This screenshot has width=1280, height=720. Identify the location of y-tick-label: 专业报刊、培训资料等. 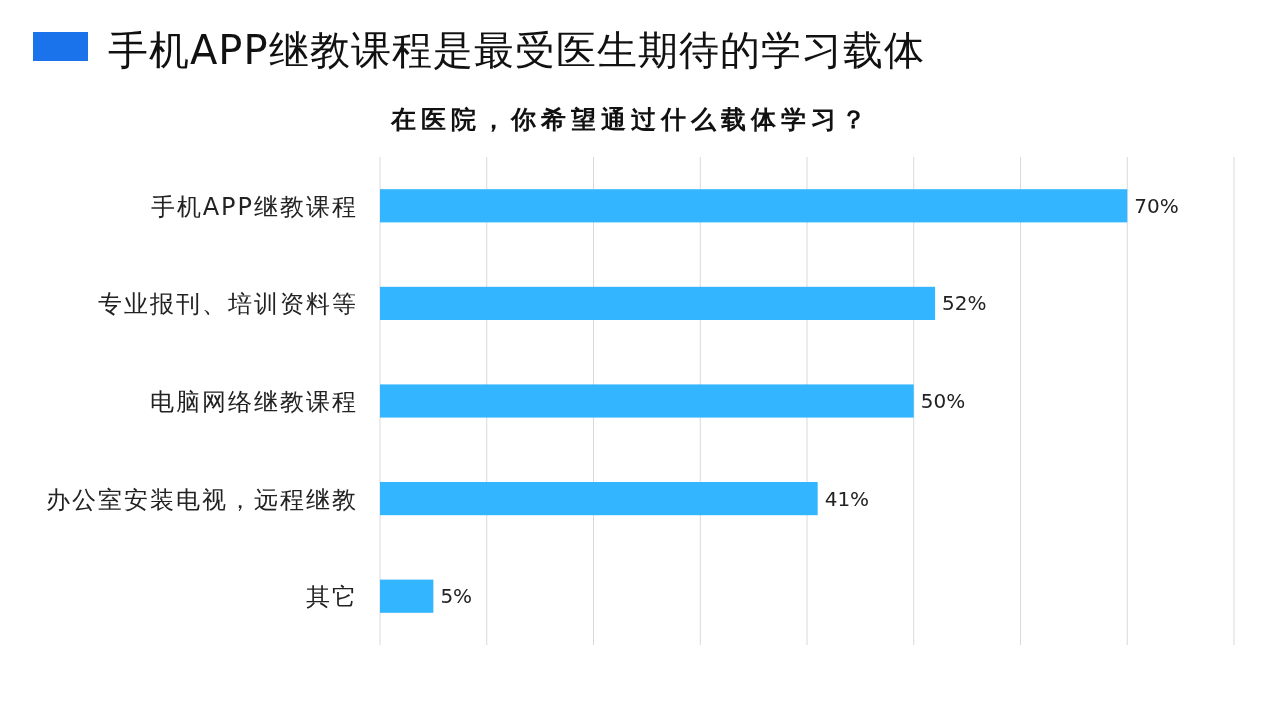
(228, 304).